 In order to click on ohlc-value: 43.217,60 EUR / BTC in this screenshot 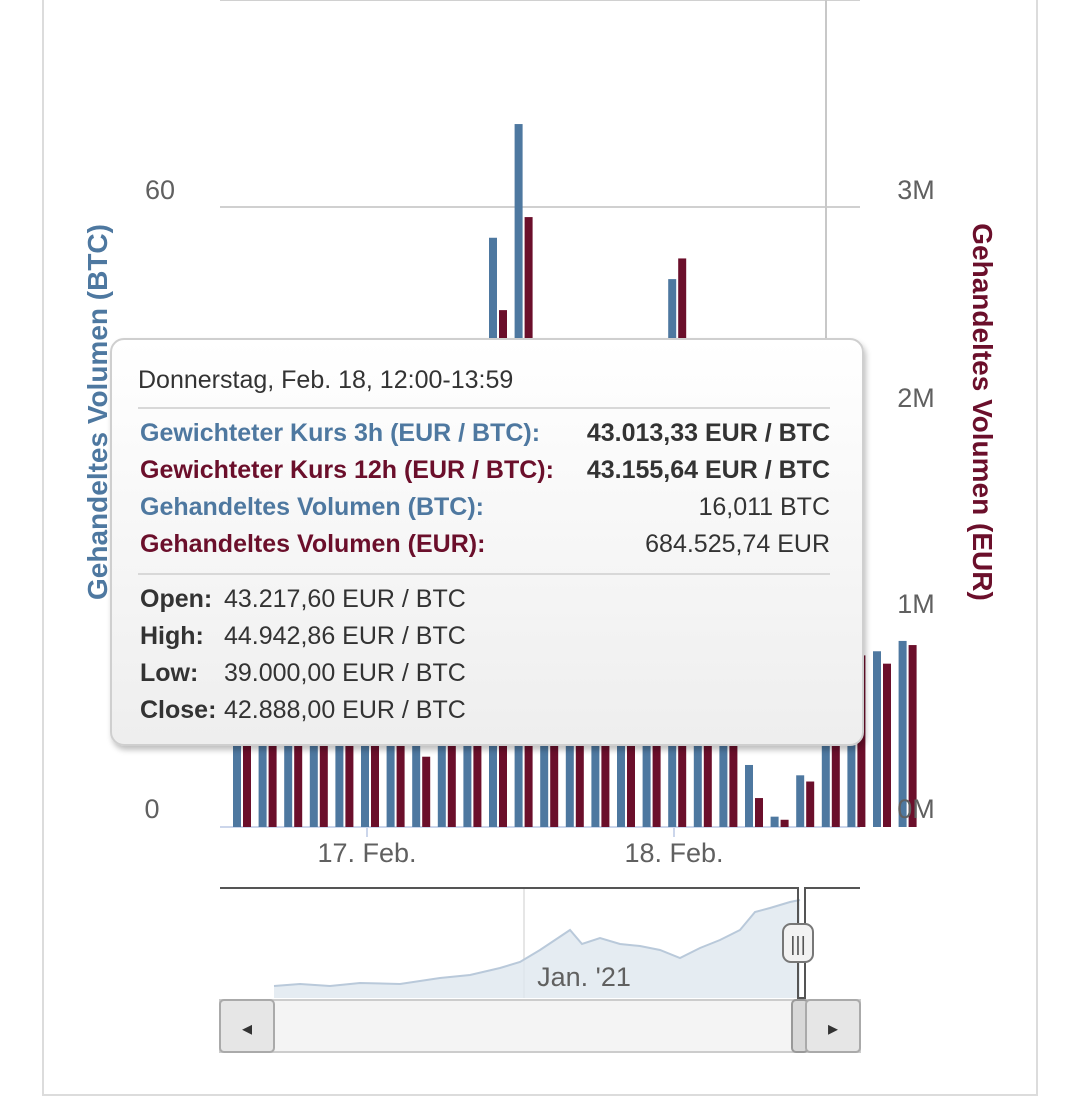, I will do `click(345, 599)`.